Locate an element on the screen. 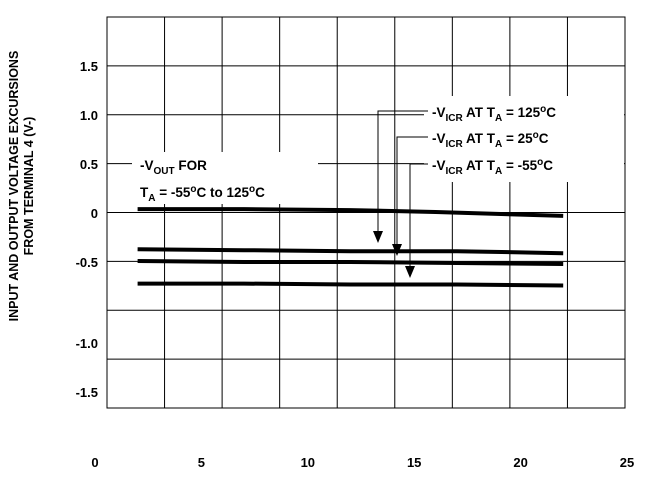  y-axis-title-line-1: INPUT AND OUTPUT VOLTAGE EXCURSIONS is located at coordinates (14, 186).